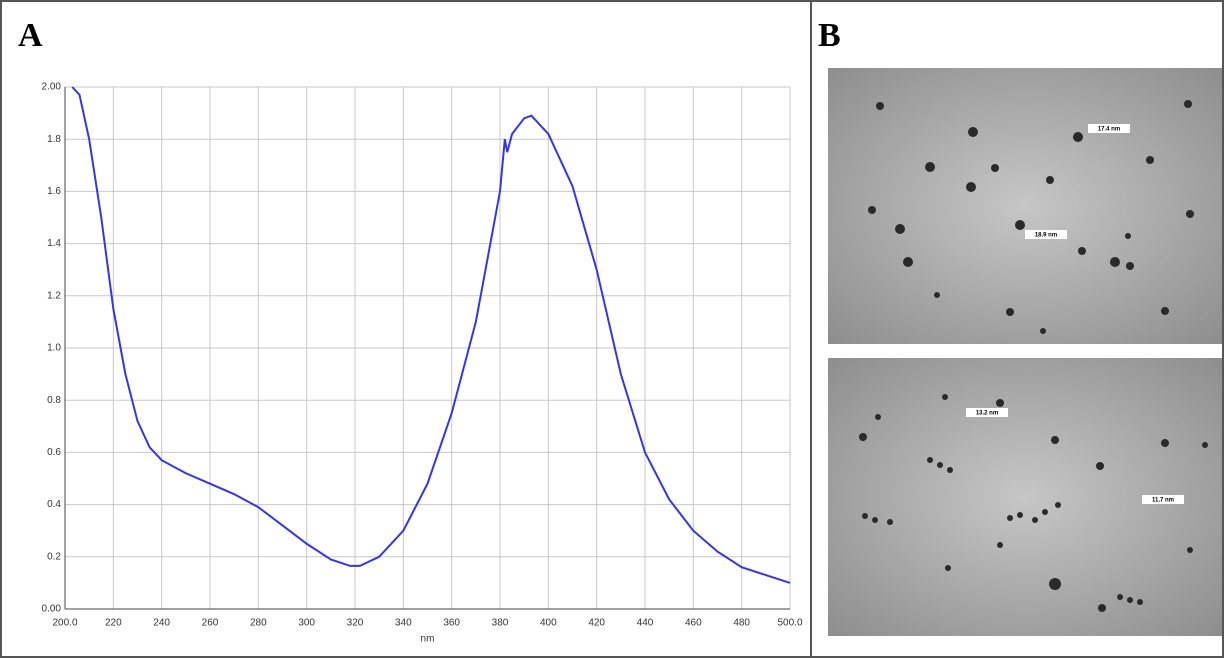  What do you see at coordinates (500, 623) in the screenshot?
I see `x-tick-label: 380` at bounding box center [500, 623].